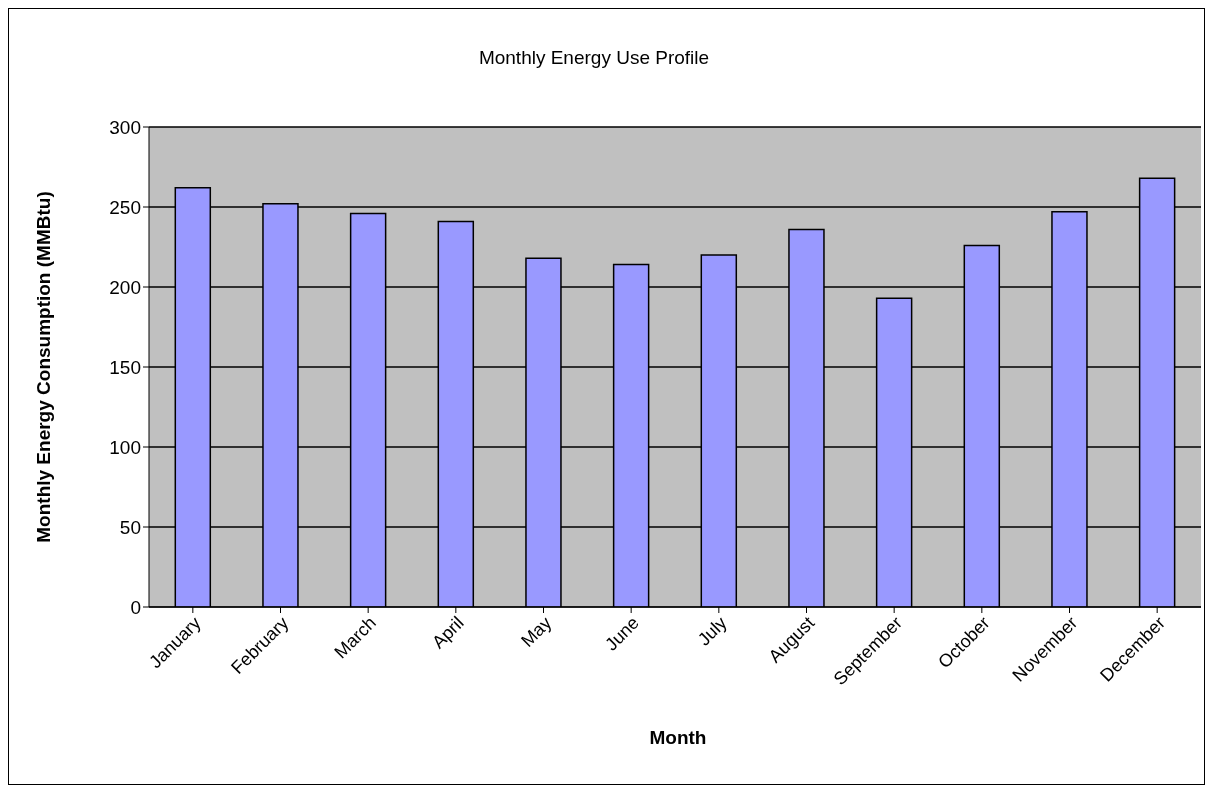 This screenshot has height=795, width=1217. I want to click on y-tick-label: 200, so click(125, 287).